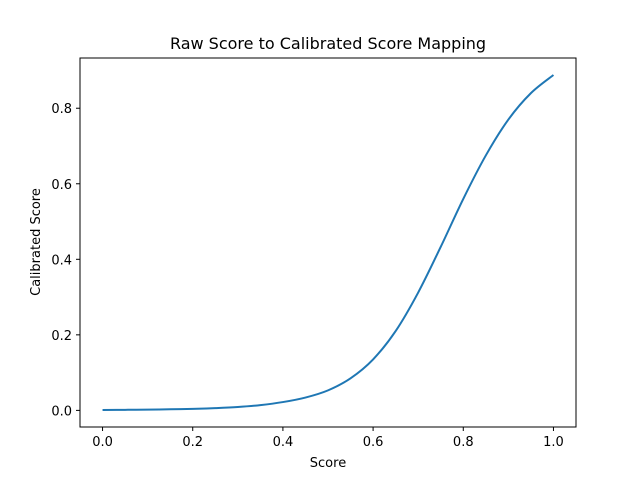 The image size is (640, 480). I want to click on x-tick-label: 0.0, so click(102, 442).